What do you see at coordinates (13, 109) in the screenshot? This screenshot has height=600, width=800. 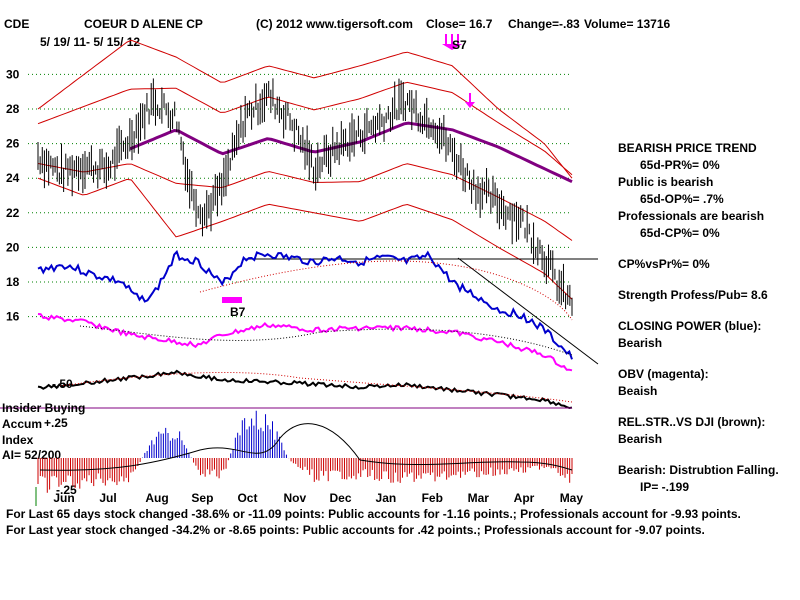 I see `y-tick-28: 28` at bounding box center [13, 109].